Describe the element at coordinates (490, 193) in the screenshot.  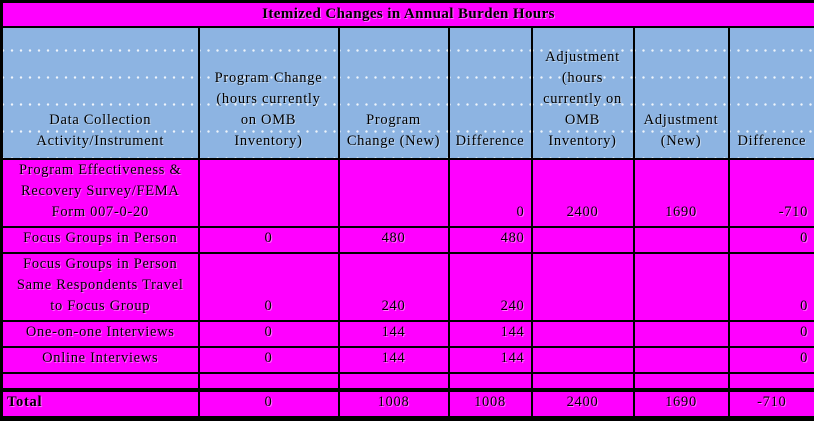
I see `cell-difference-1: 0` at that location.